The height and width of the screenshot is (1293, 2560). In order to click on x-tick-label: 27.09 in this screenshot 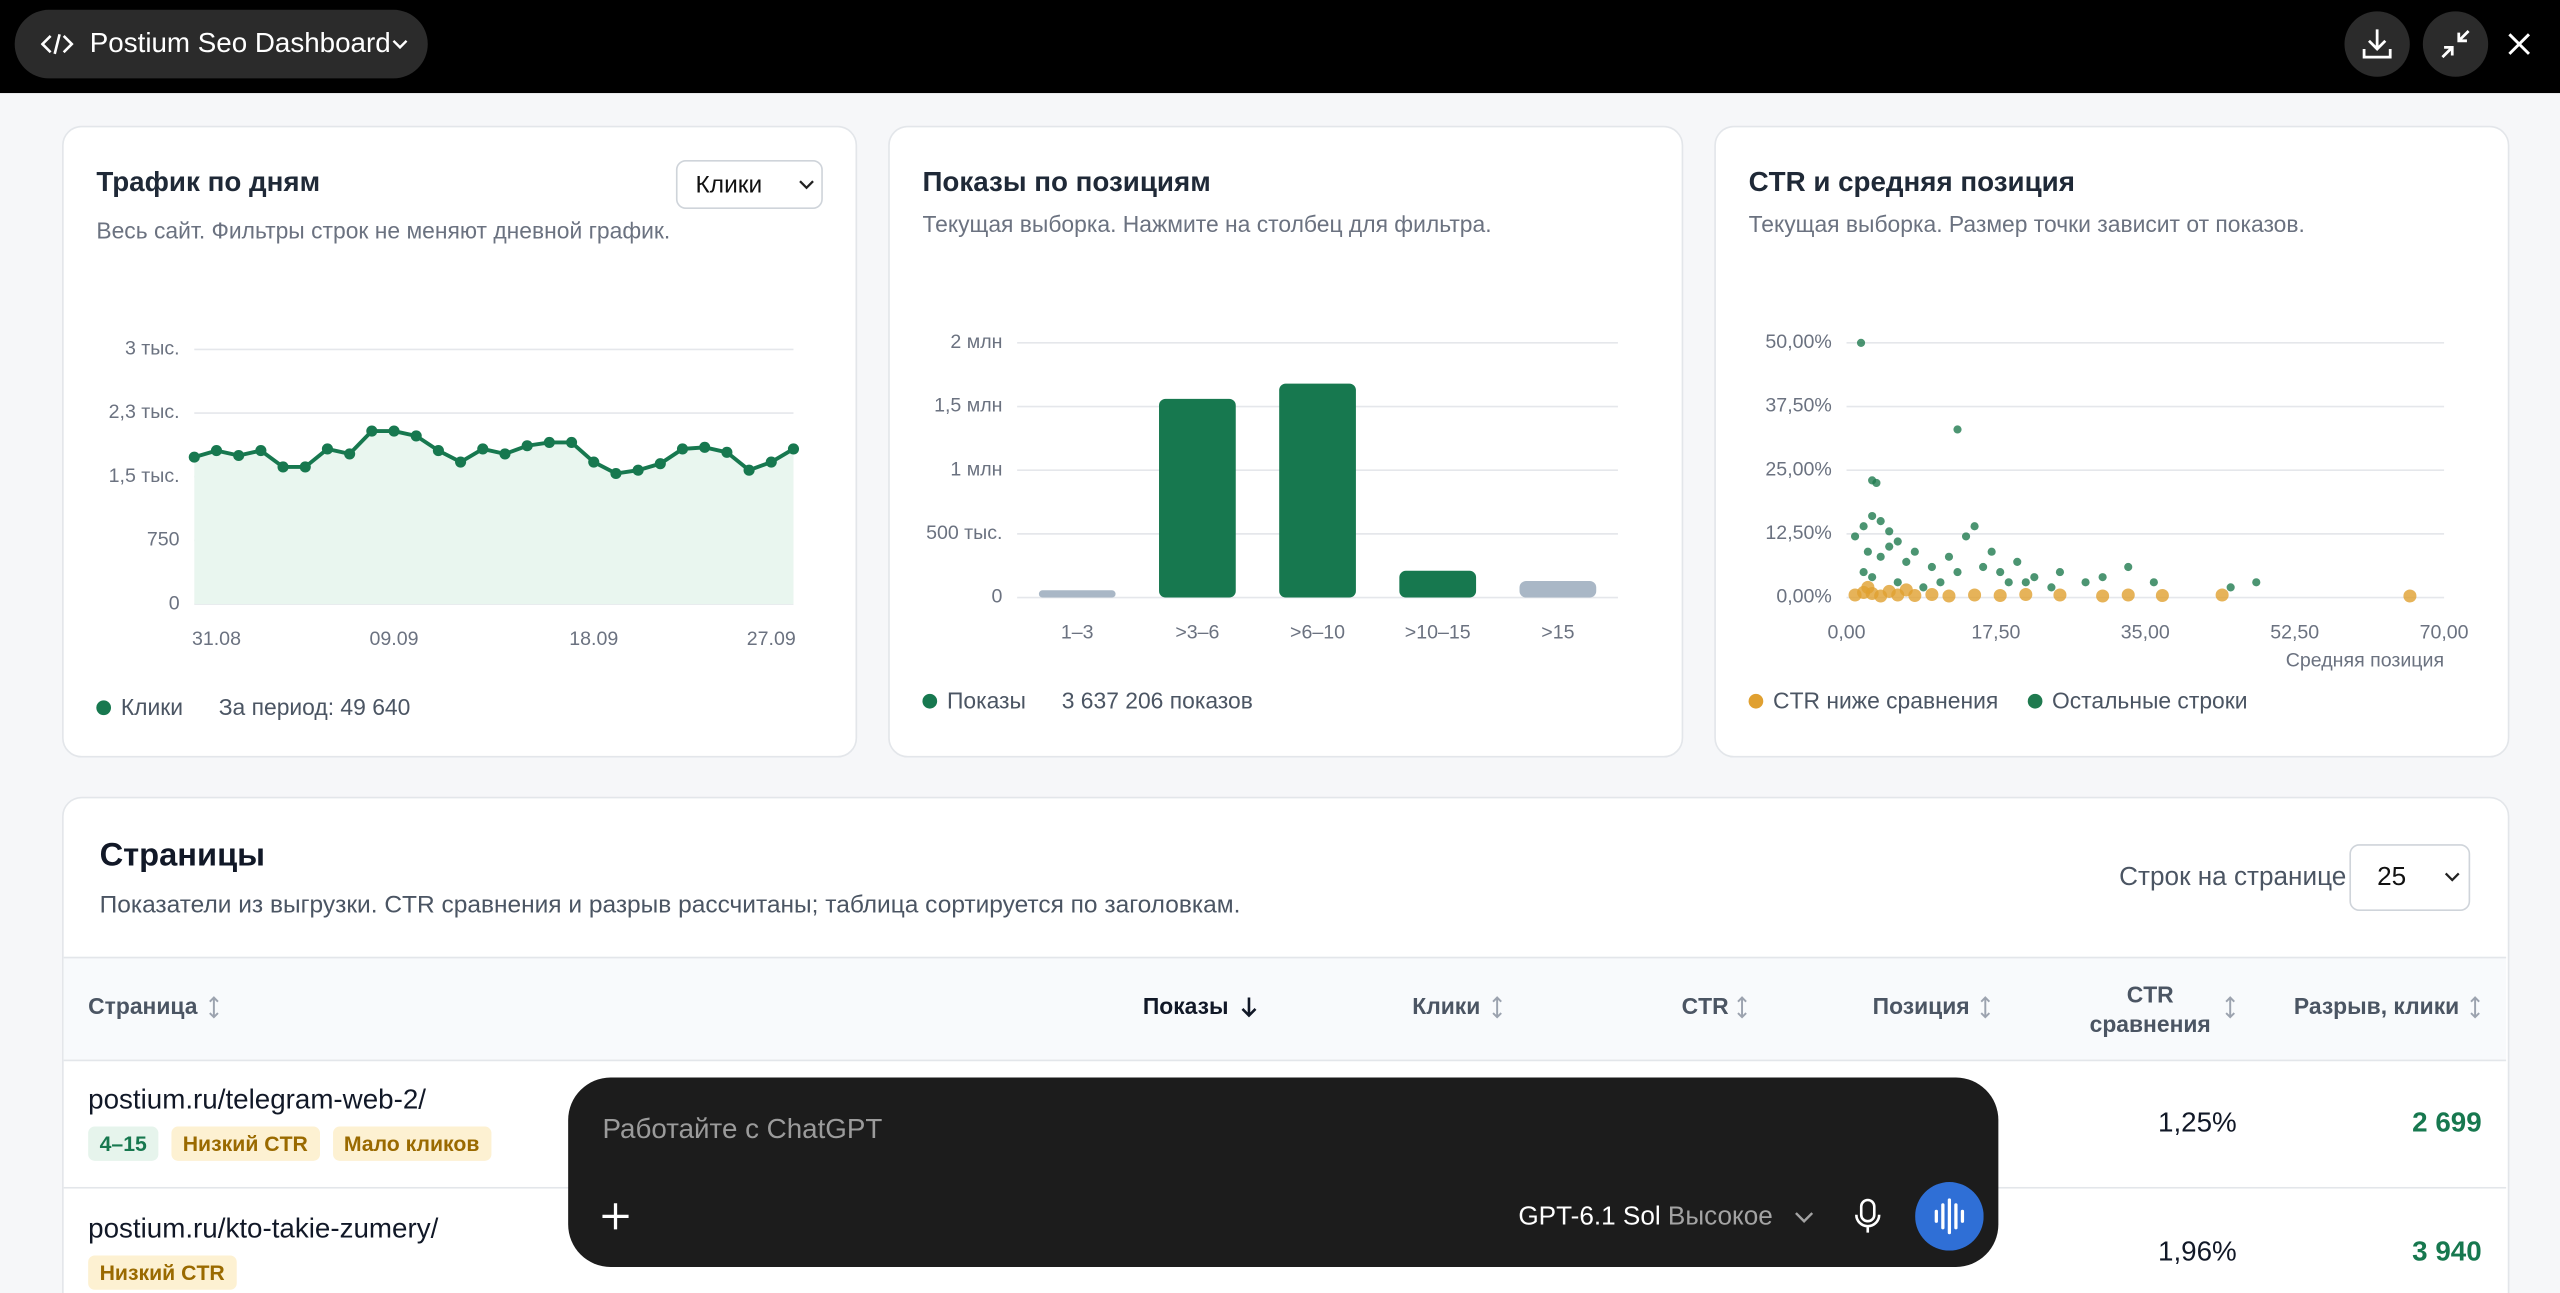, I will do `click(771, 639)`.